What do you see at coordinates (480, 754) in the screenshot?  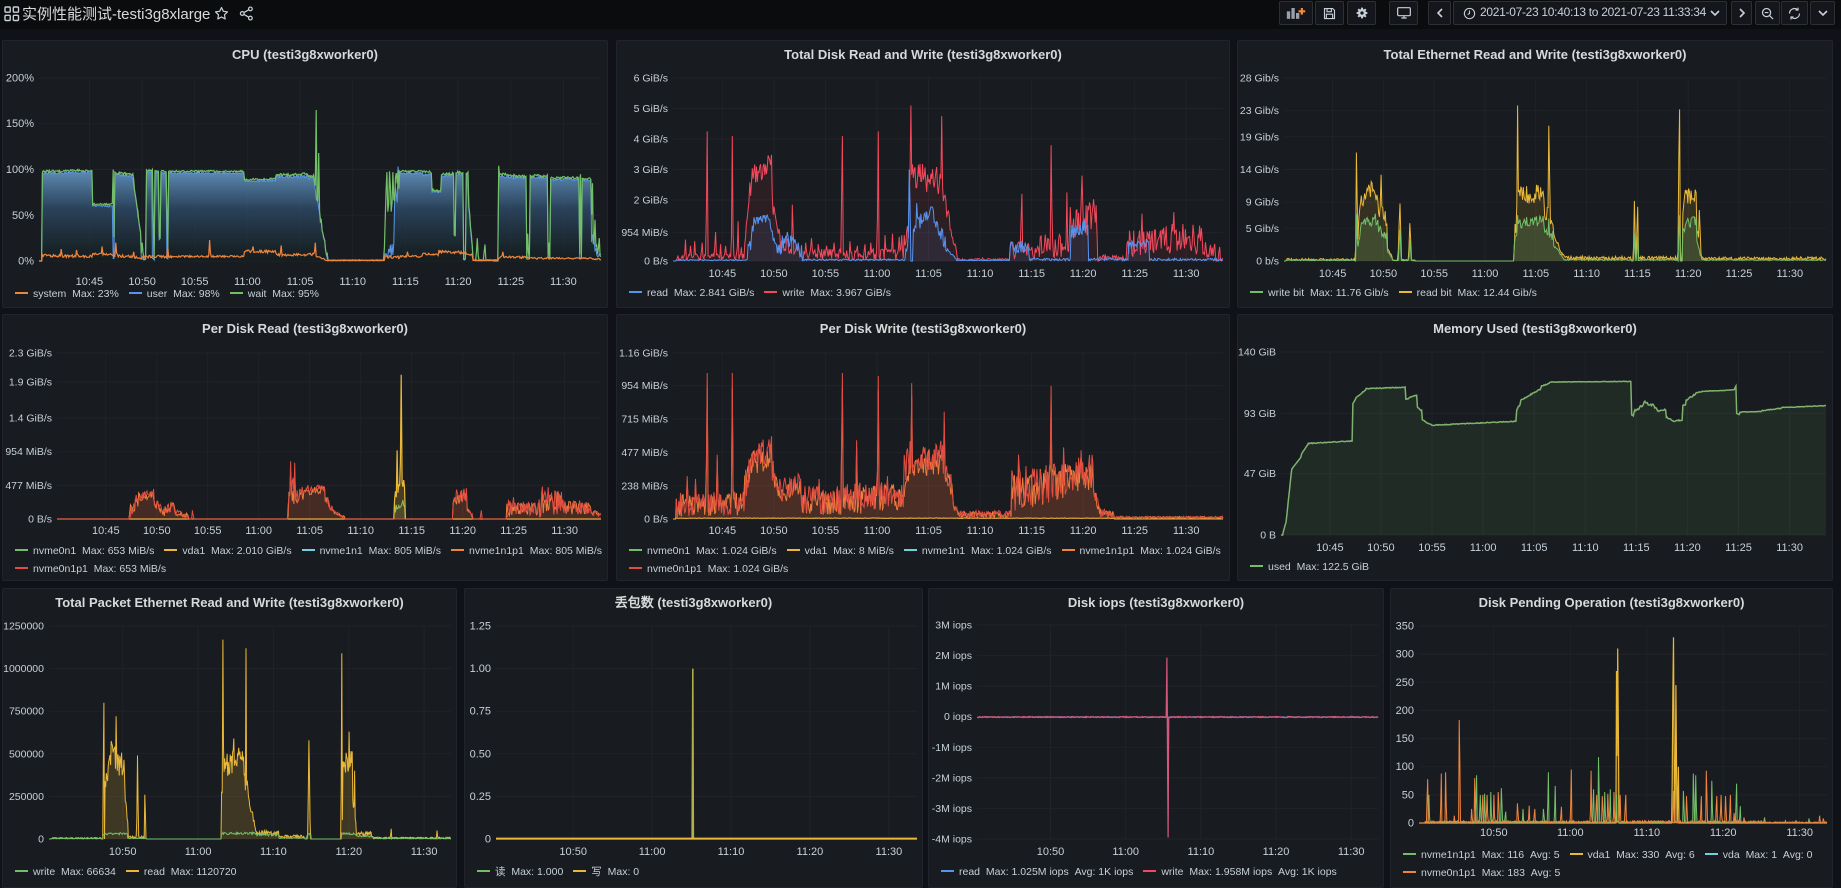 I see `svg-text: 0.50` at bounding box center [480, 754].